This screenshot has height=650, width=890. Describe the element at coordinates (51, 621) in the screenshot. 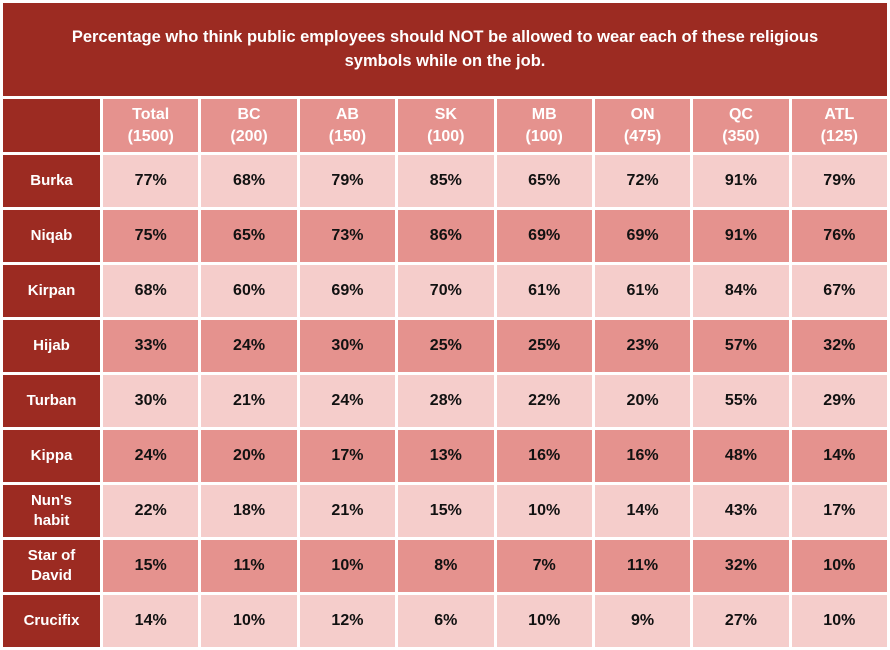

I see `row-header: Crucifix` at that location.